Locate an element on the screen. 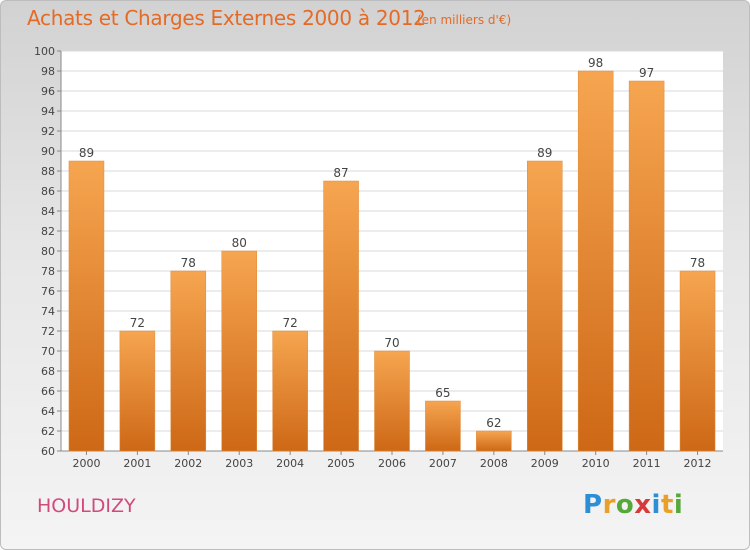  y-tick-label: 78 is located at coordinates (48, 271).